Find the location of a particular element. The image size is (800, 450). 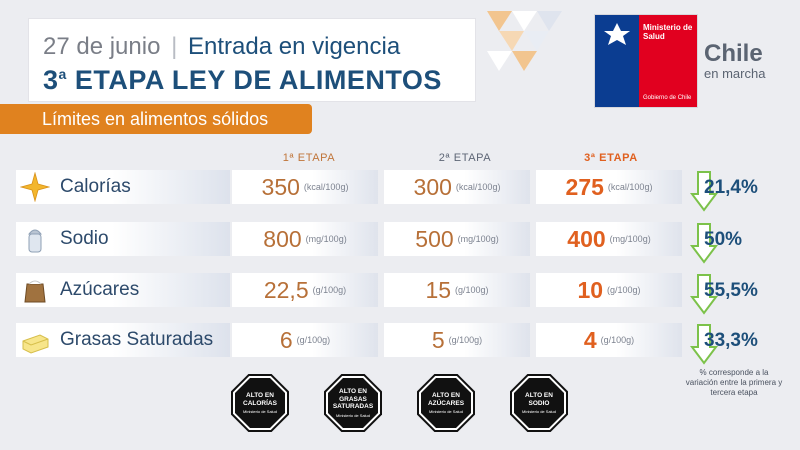

stage-number: 3 is located at coordinates (51, 80).